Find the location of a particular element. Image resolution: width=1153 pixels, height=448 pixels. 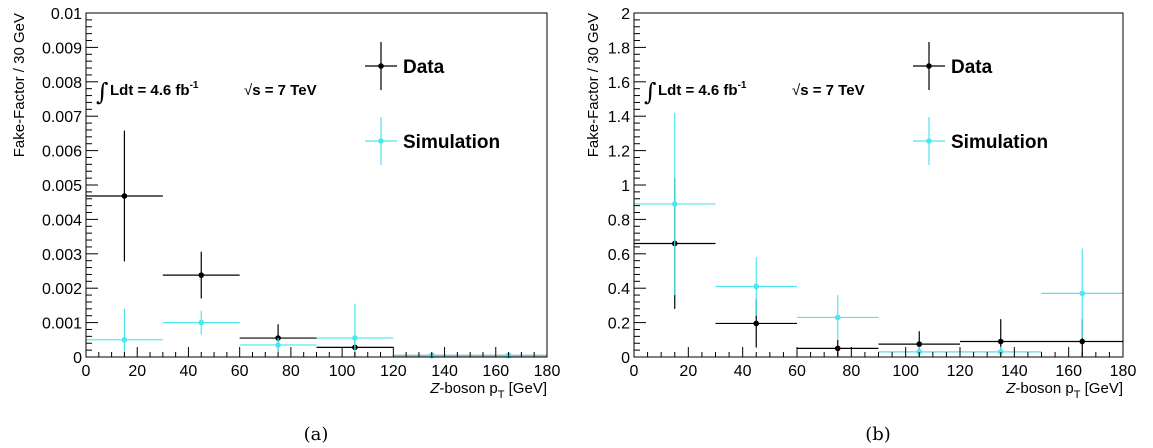

y-tick-label: 0.009 is located at coordinates (62, 48).